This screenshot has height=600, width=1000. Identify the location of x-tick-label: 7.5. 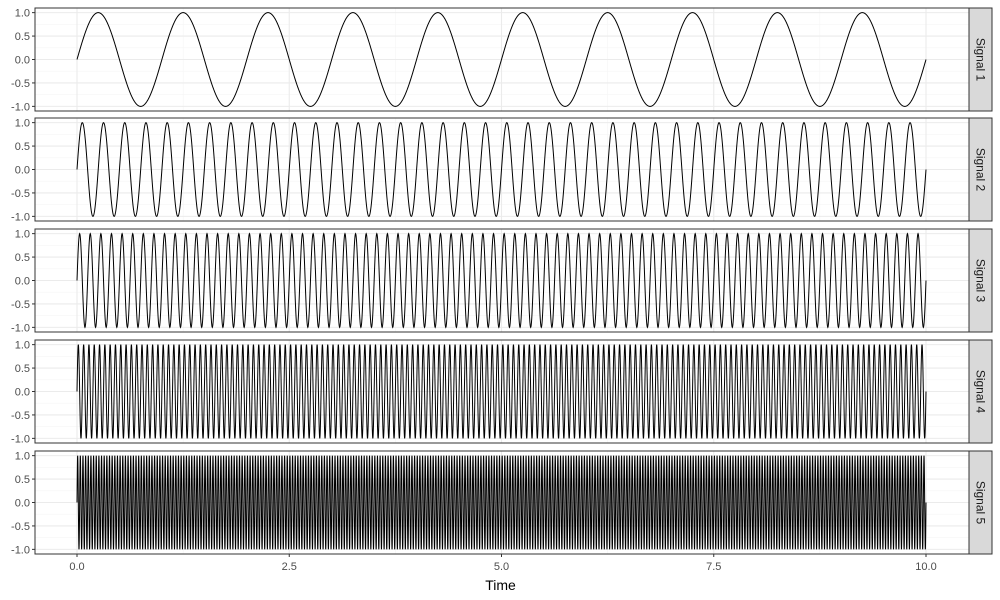
(713, 567).